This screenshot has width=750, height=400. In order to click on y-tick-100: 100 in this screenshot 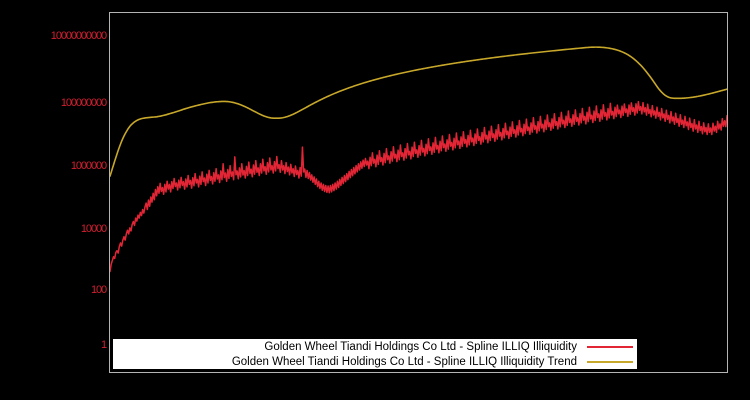, I will do `click(98, 290)`.